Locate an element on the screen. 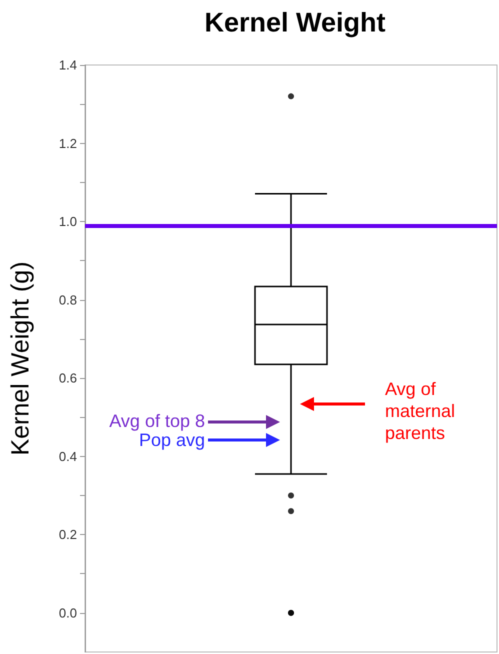 This screenshot has height=654, width=499. y-tick-label: 0.8 is located at coordinates (67, 300).